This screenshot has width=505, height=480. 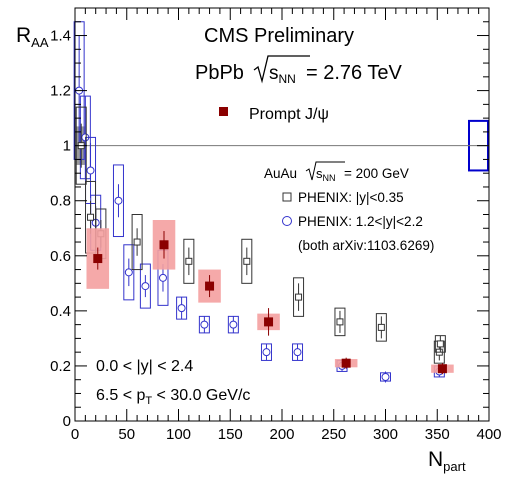 I want to click on y-tick-label-1: 0.2, so click(x=60, y=366).